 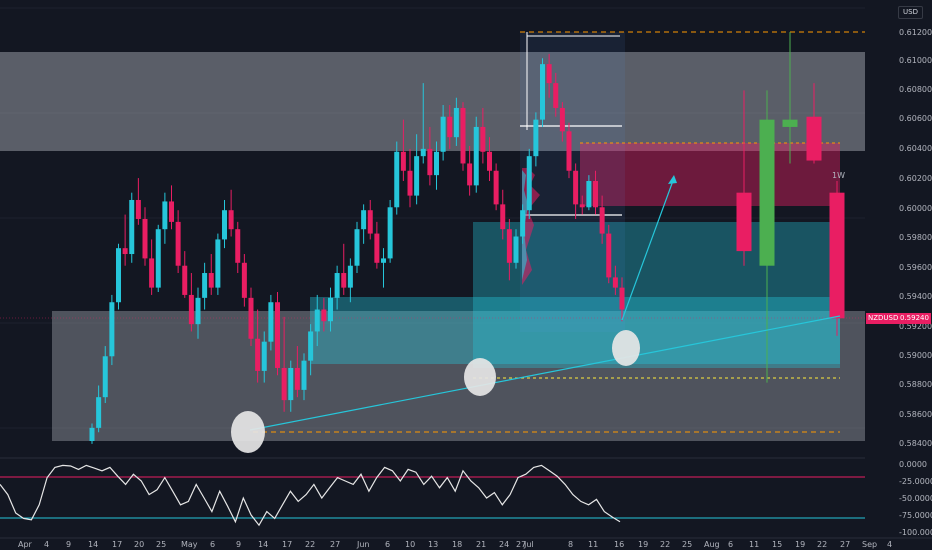 What do you see at coordinates (915, 118) in the screenshot?
I see `y-tick: 0.60600` at bounding box center [915, 118].